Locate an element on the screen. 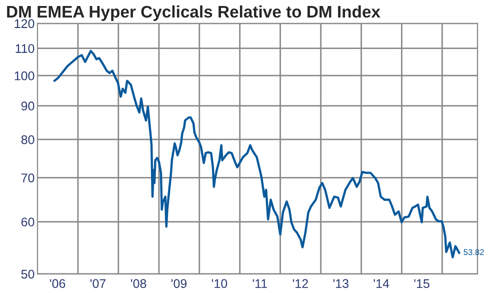 This screenshot has width=500, height=293. x-tick-label: '12 is located at coordinates (300, 283).